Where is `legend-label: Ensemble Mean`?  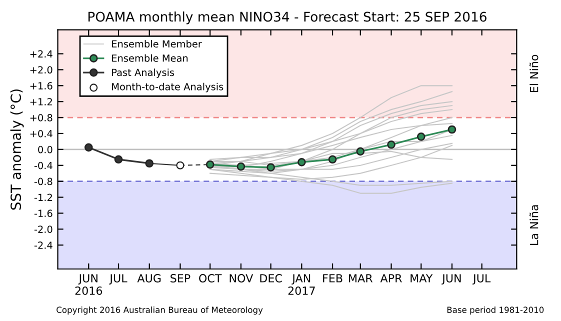
legend-label: Ensemble Mean is located at coordinates (150, 58).